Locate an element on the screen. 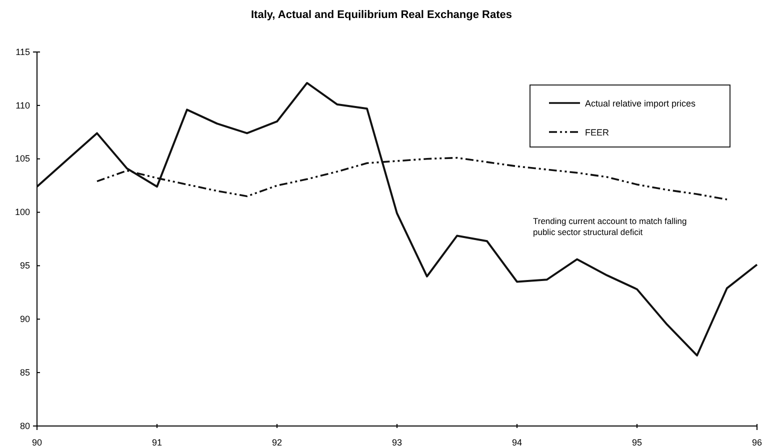 This screenshot has height=448, width=763. line-series is located at coordinates (412, 178).